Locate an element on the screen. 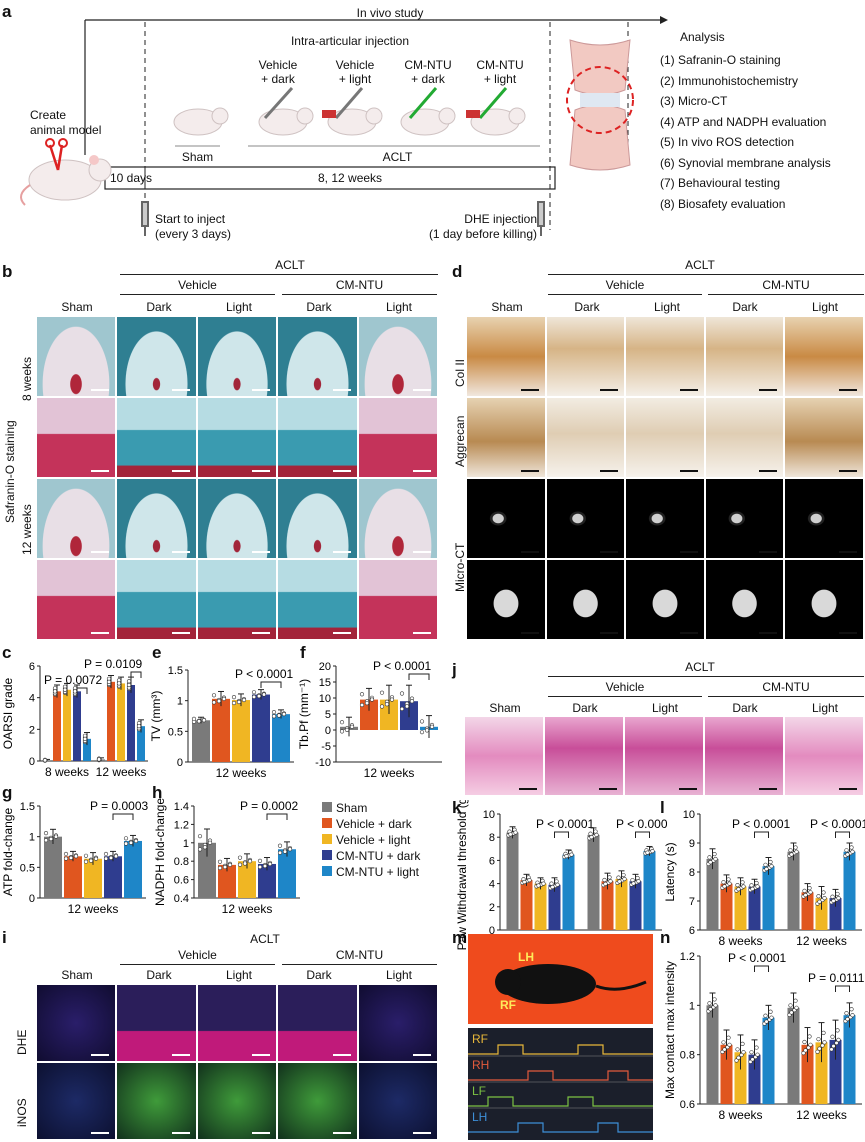 The image size is (865, 1142). analysis-item: (3) Micro-CT is located at coordinates (694, 101).